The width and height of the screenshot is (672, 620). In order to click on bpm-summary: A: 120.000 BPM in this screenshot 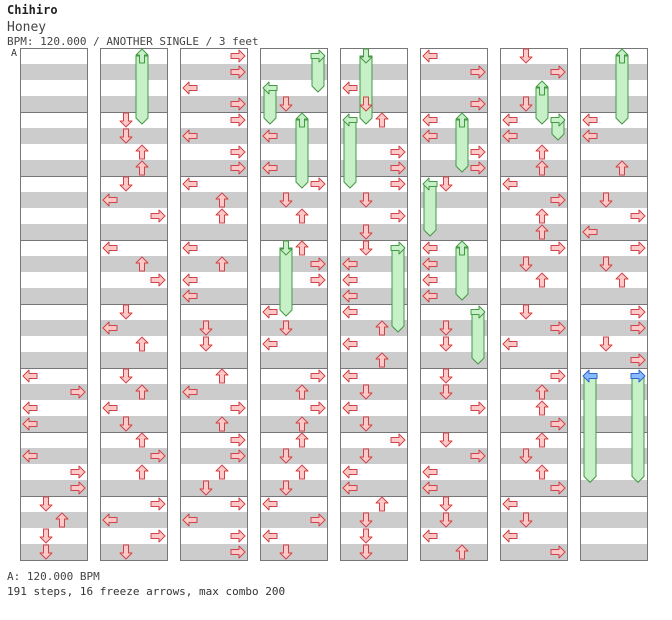, I will do `click(53, 576)`.